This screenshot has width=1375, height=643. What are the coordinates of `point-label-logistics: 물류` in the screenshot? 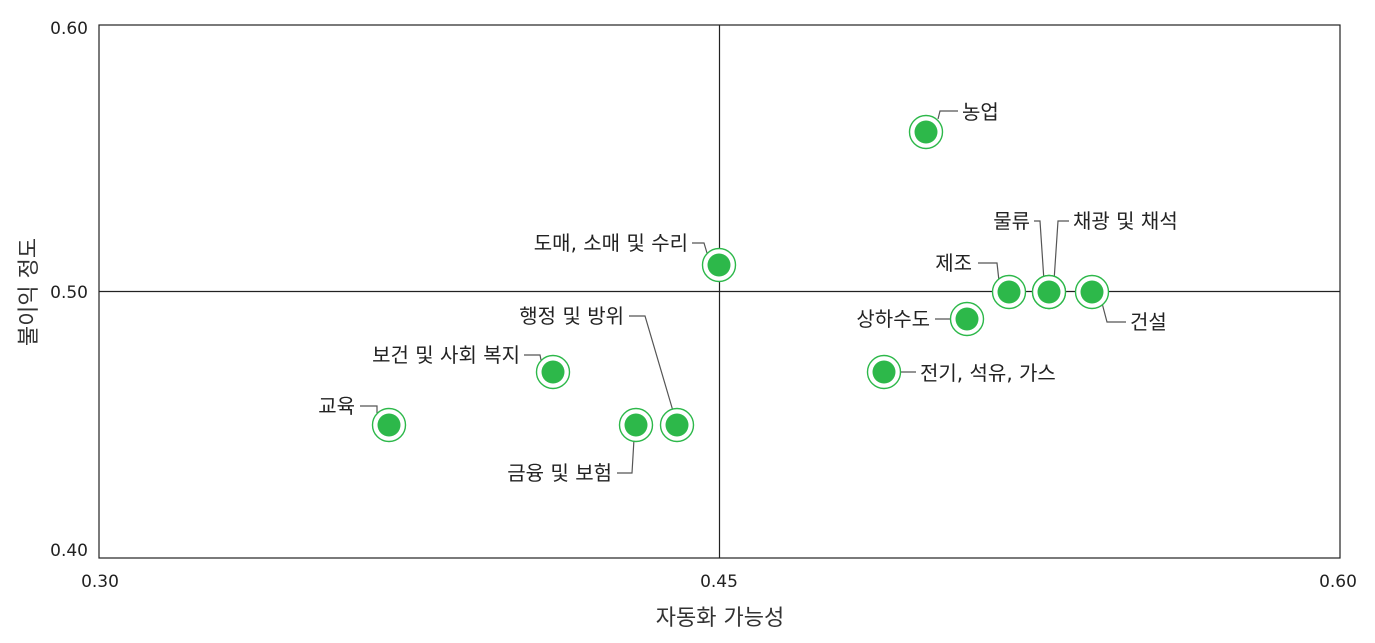 It's located at (1011, 221).